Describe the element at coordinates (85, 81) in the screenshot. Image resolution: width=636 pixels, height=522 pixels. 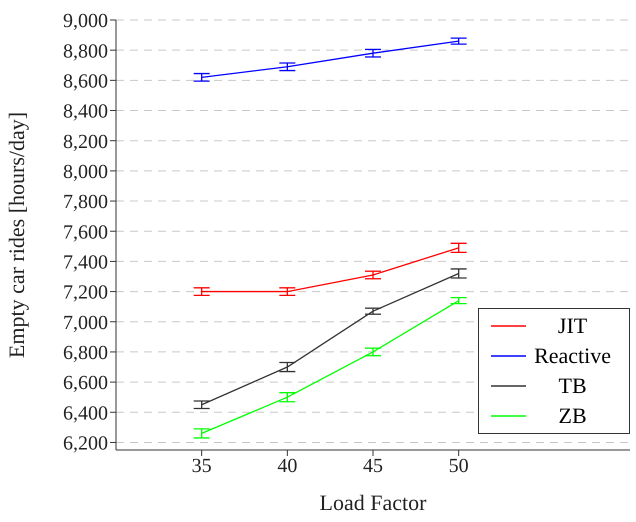
I see `y-tick-label: 8,600` at that location.